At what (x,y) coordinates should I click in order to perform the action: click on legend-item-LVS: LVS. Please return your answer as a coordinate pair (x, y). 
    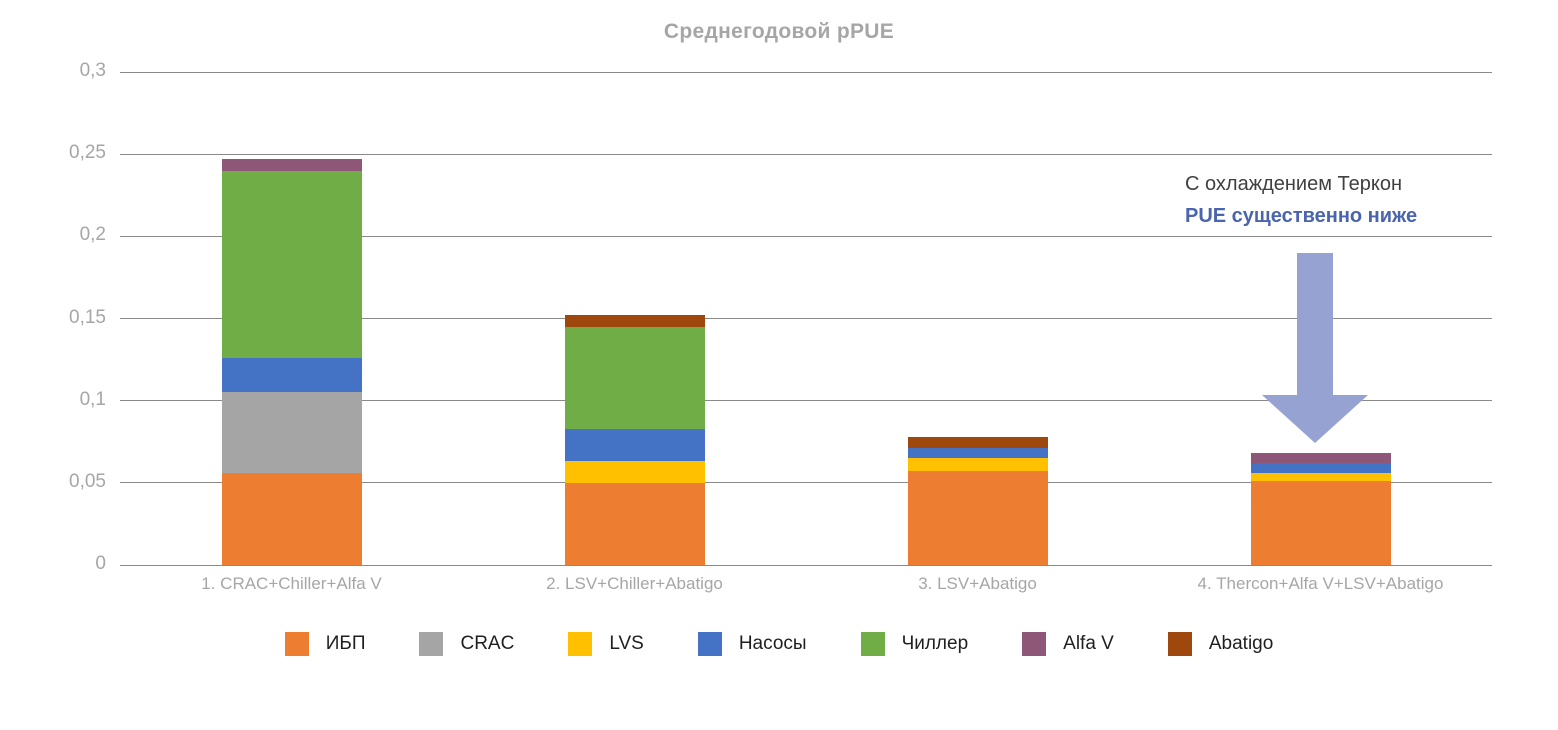
    Looking at the image, I should click on (606, 644).